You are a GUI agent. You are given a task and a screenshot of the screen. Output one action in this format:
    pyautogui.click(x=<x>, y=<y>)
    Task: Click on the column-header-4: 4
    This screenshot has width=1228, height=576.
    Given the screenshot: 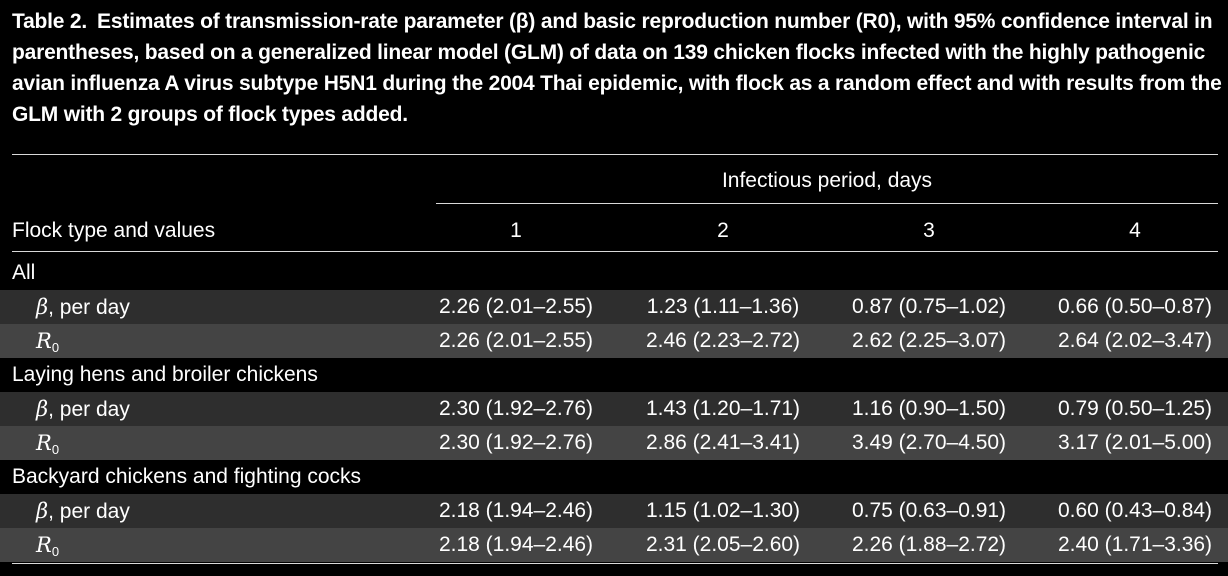 What is the action you would take?
    pyautogui.click(x=1135, y=230)
    